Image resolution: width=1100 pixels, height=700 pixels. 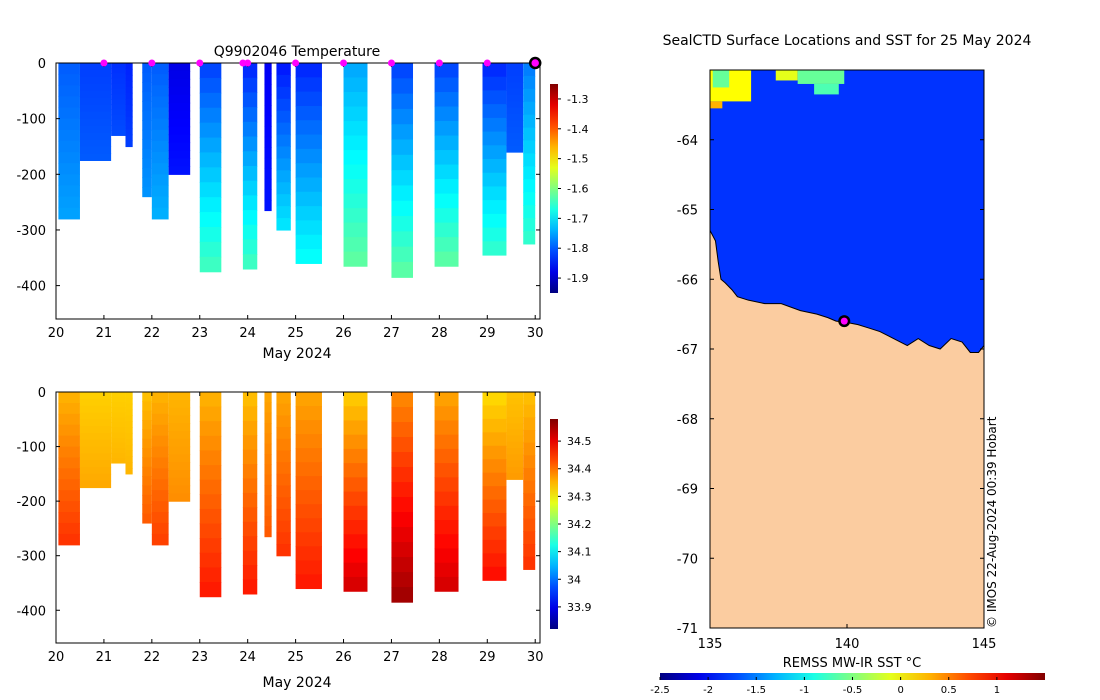 I want to click on imos-credit: © IMOS 22-Aug-2024 00:39 Hobart, so click(x=992, y=522).